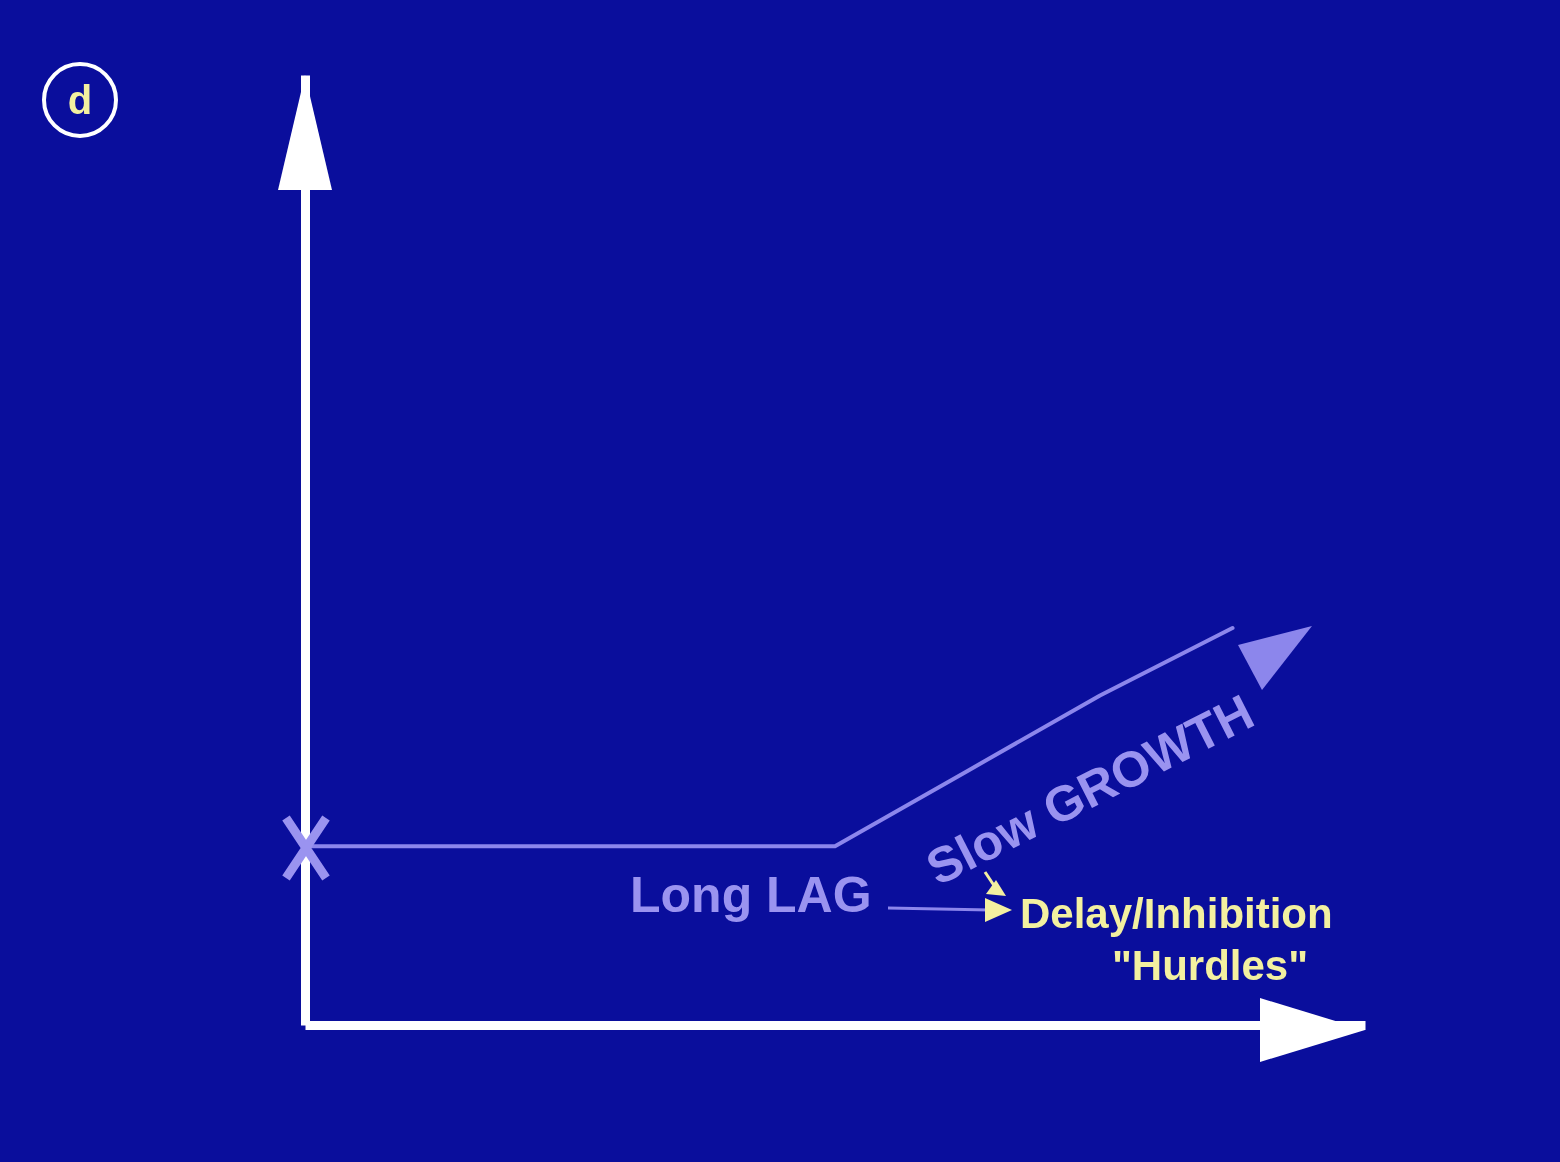  I want to click on annotation: Delay/Inhibition, so click(1176, 914).